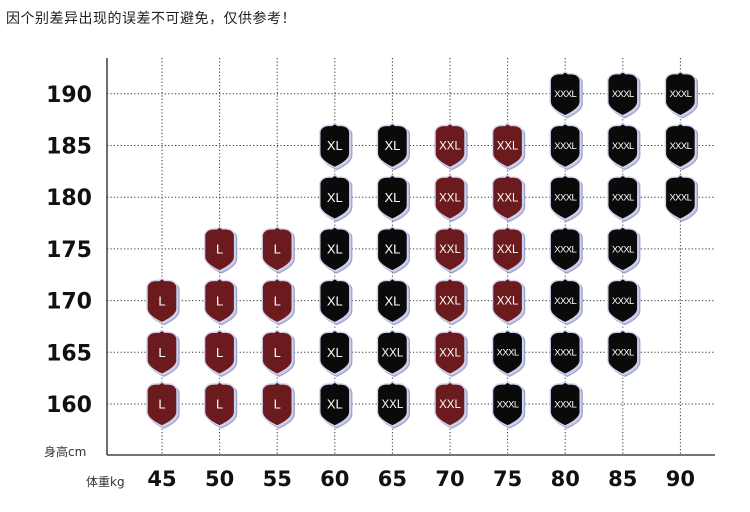 The image size is (750, 512). I want to click on x-axis-label: 体重kg, so click(105, 482).